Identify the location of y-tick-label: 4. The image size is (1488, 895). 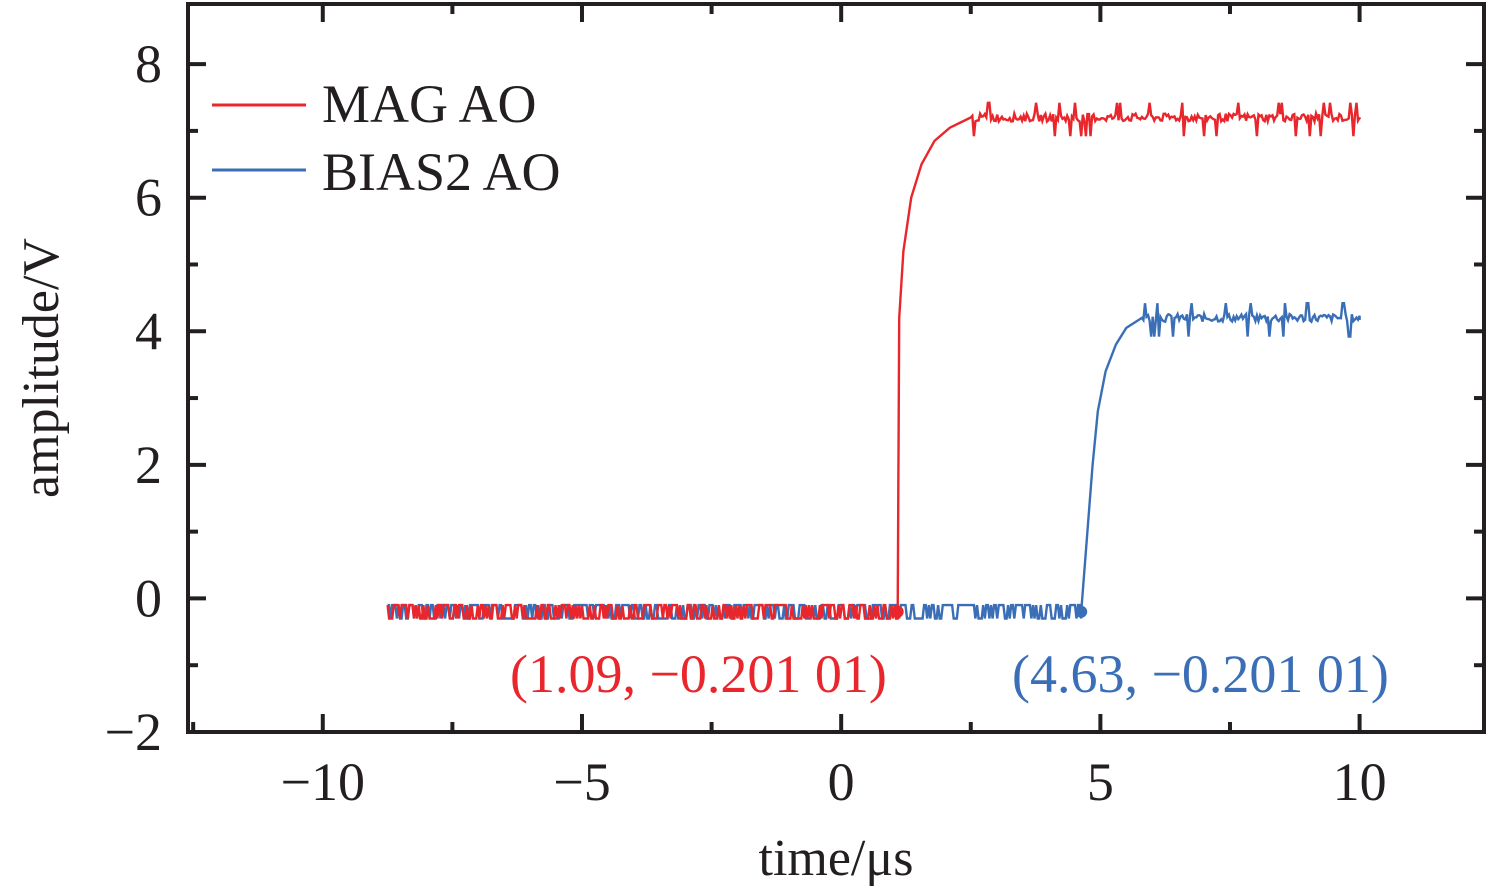
(148, 331).